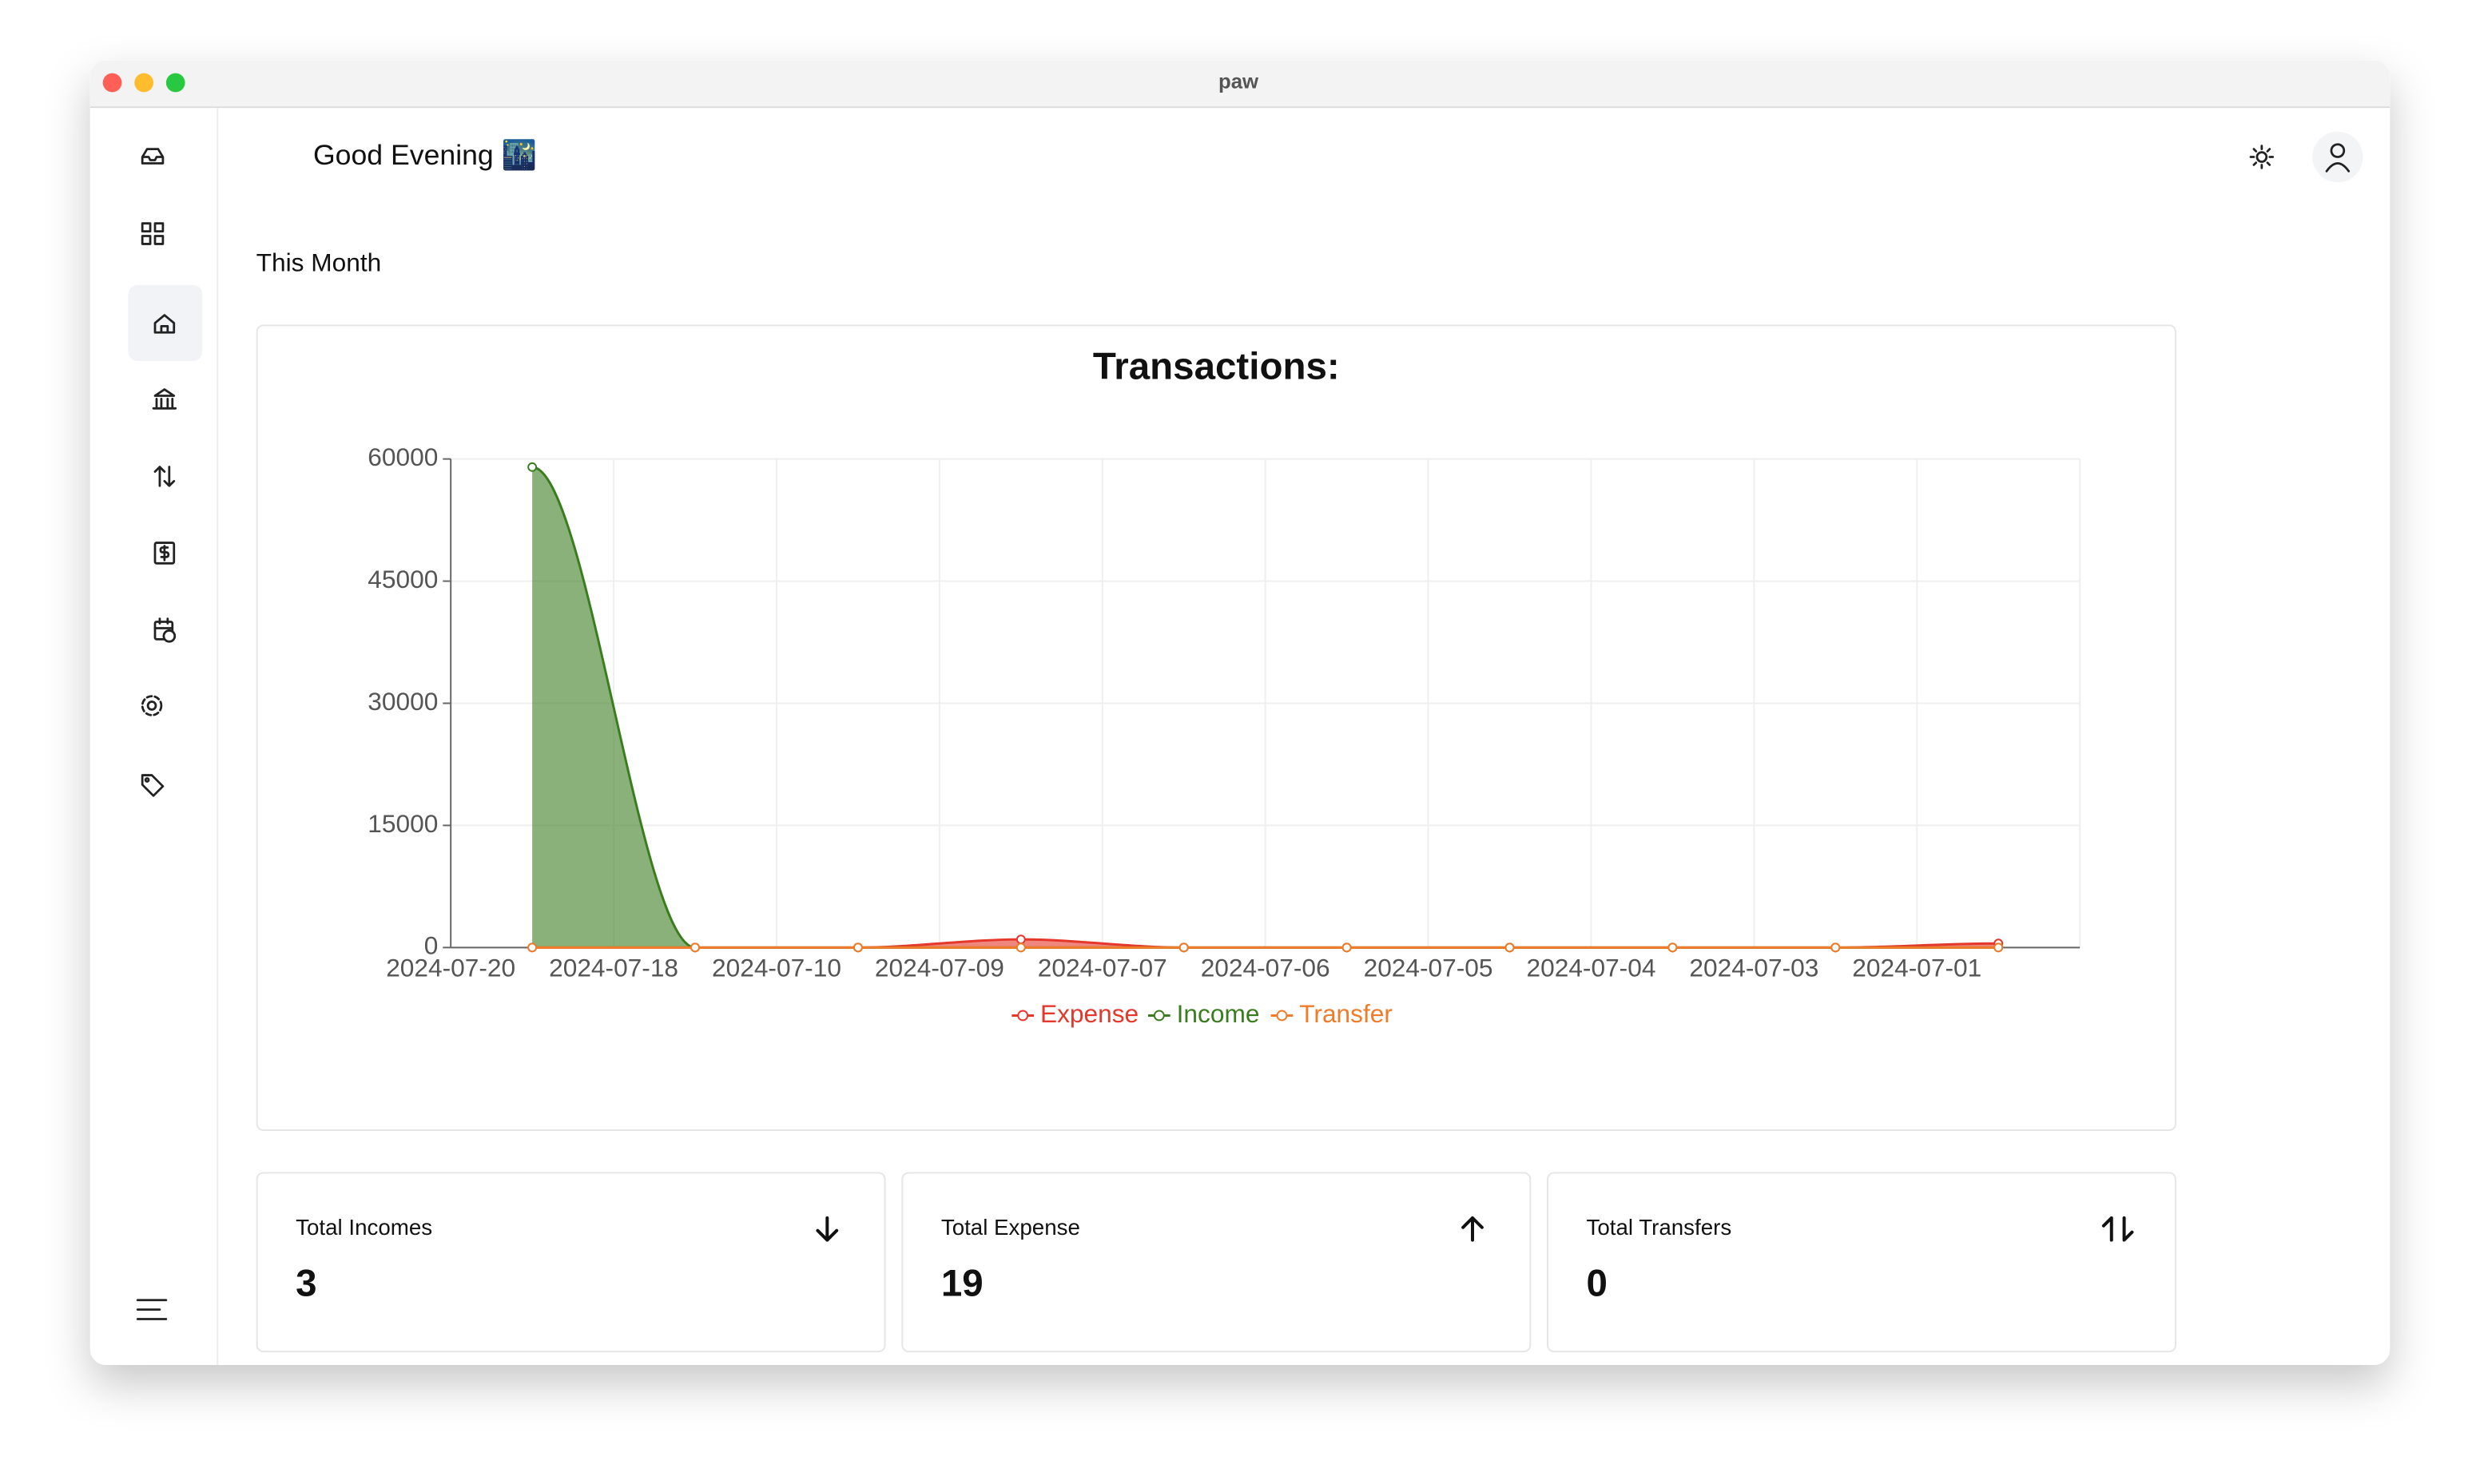  I want to click on stat-label: Total Expense, so click(1011, 1227).